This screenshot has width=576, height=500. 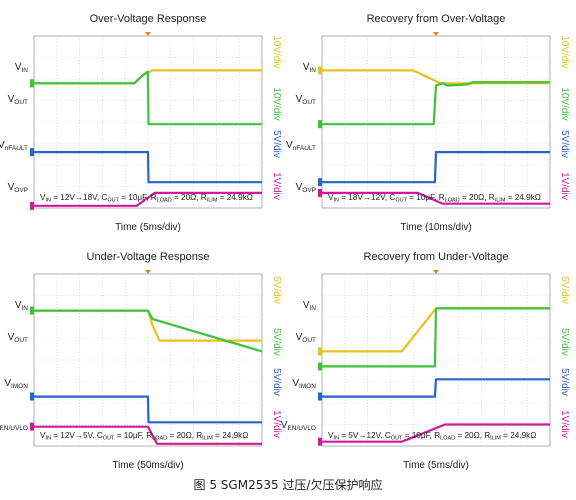 What do you see at coordinates (288, 485) in the screenshot?
I see `figure-caption: 图 5 SGM2535 过压/欠压保护响应` at bounding box center [288, 485].